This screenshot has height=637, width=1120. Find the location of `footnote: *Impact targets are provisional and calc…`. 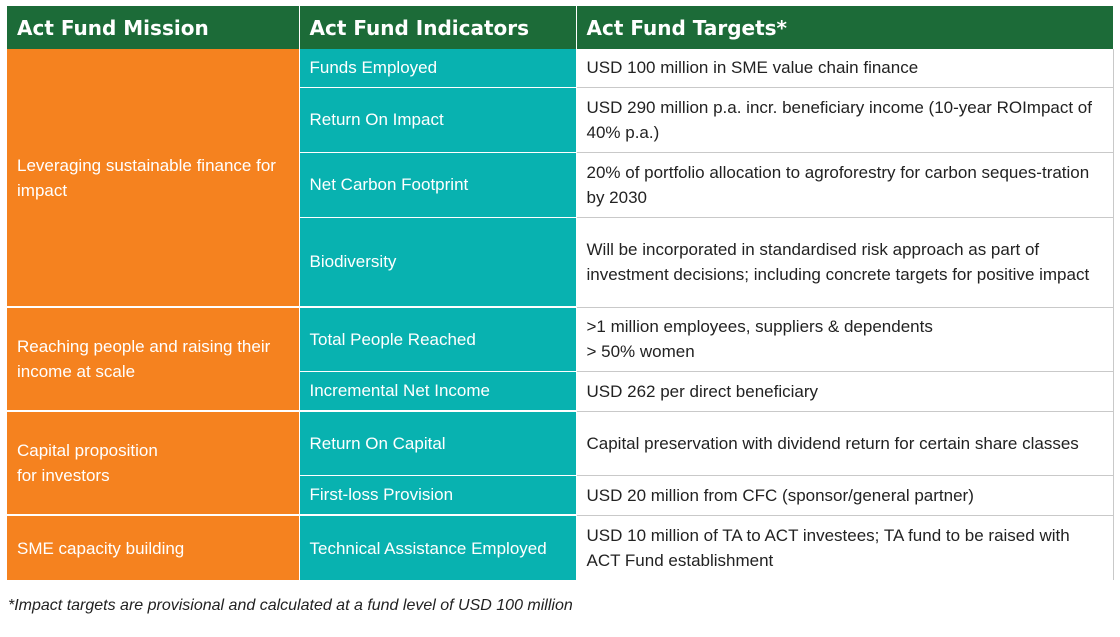

footnote: *Impact targets are provisional and calc… is located at coordinates (290, 605).